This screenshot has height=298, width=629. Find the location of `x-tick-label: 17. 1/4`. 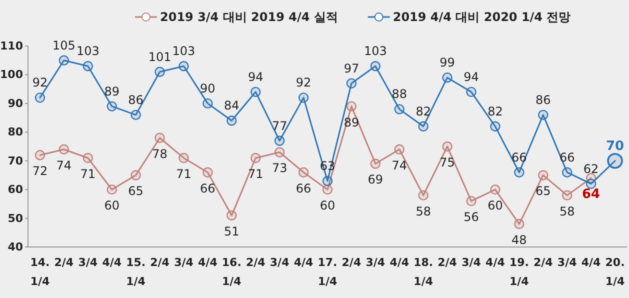

x-tick-label: 17. 1/4 is located at coordinates (328, 272).